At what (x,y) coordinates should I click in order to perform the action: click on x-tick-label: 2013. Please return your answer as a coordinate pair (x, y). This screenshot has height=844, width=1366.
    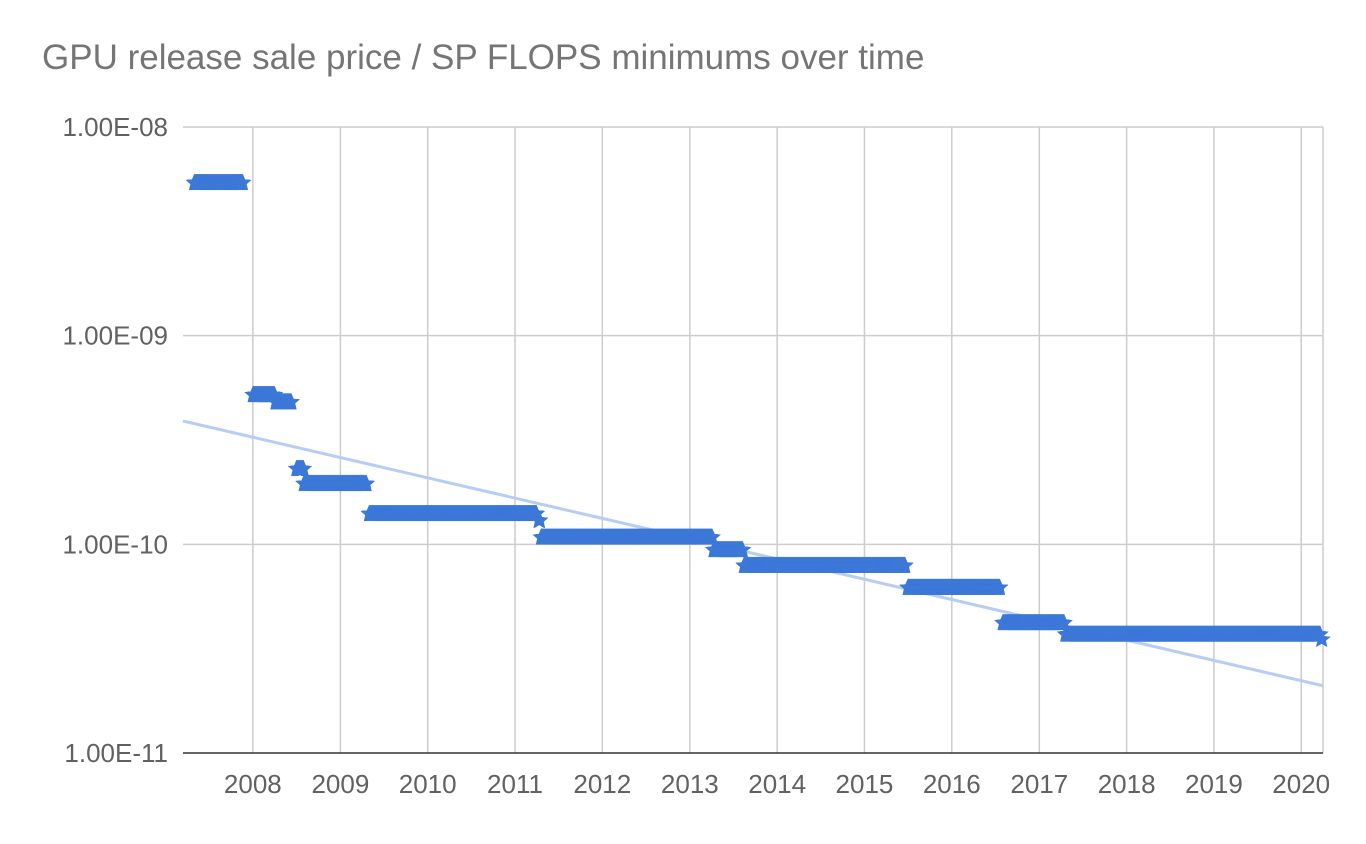
    Looking at the image, I should click on (690, 784).